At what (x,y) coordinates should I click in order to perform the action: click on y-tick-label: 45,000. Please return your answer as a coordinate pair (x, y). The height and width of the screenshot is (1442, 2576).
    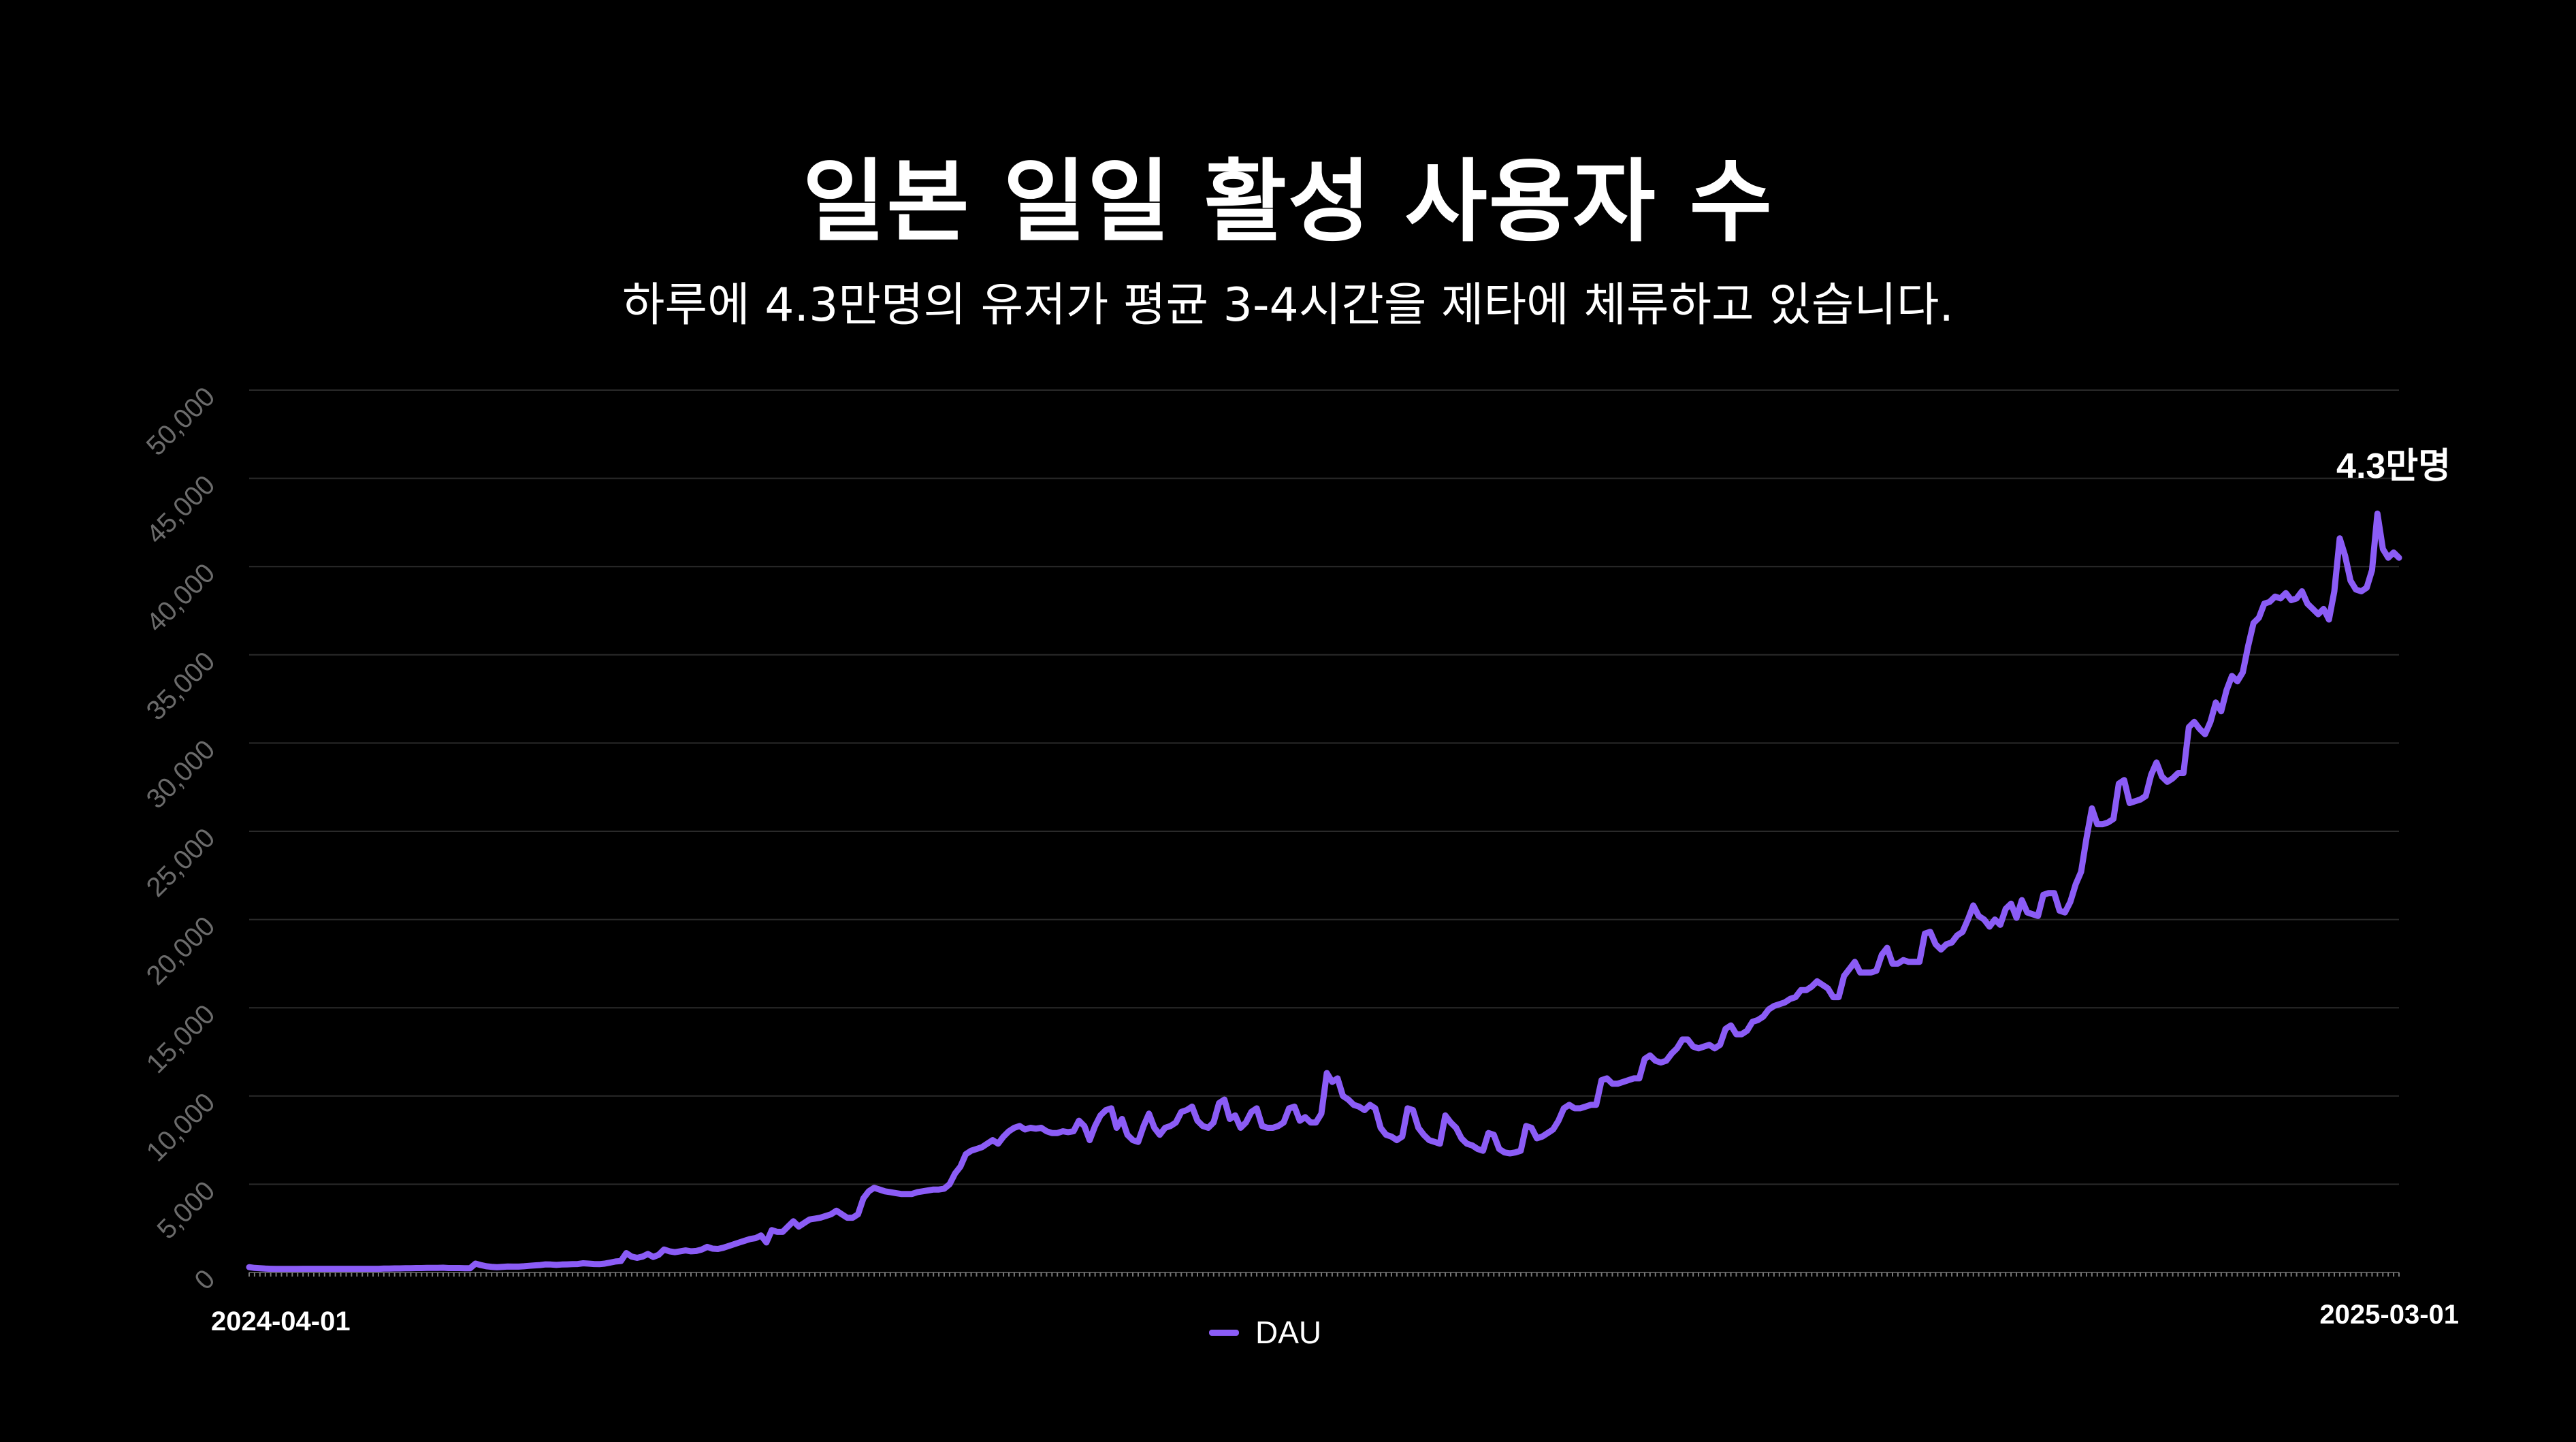
    Looking at the image, I should click on (181, 510).